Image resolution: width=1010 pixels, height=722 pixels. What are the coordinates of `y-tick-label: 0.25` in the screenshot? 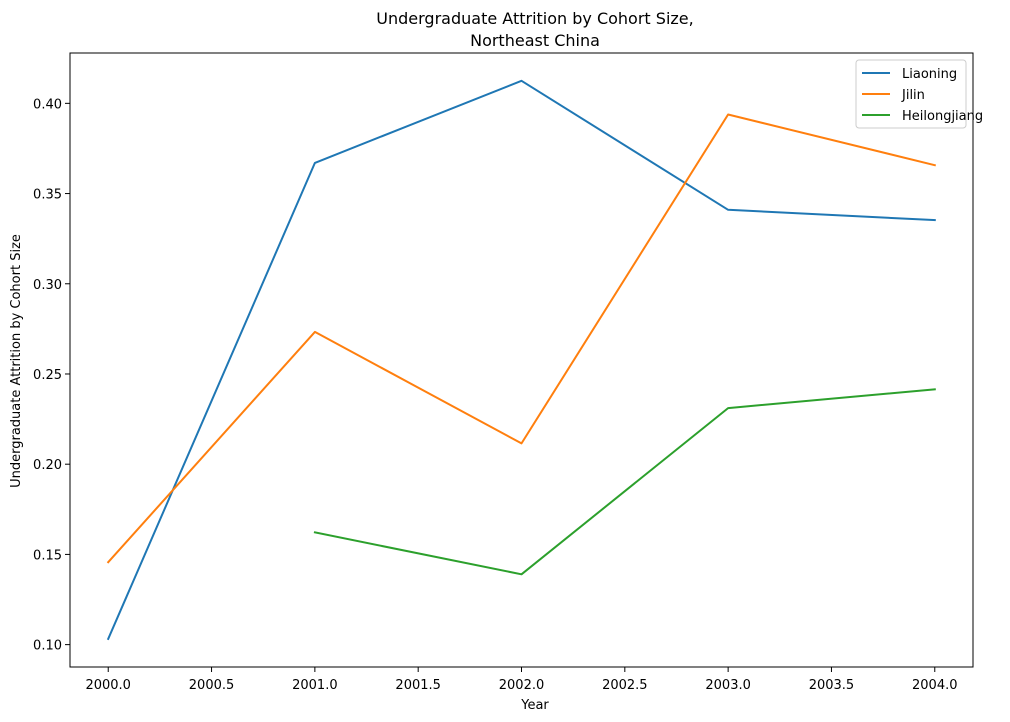 It's located at (47, 375).